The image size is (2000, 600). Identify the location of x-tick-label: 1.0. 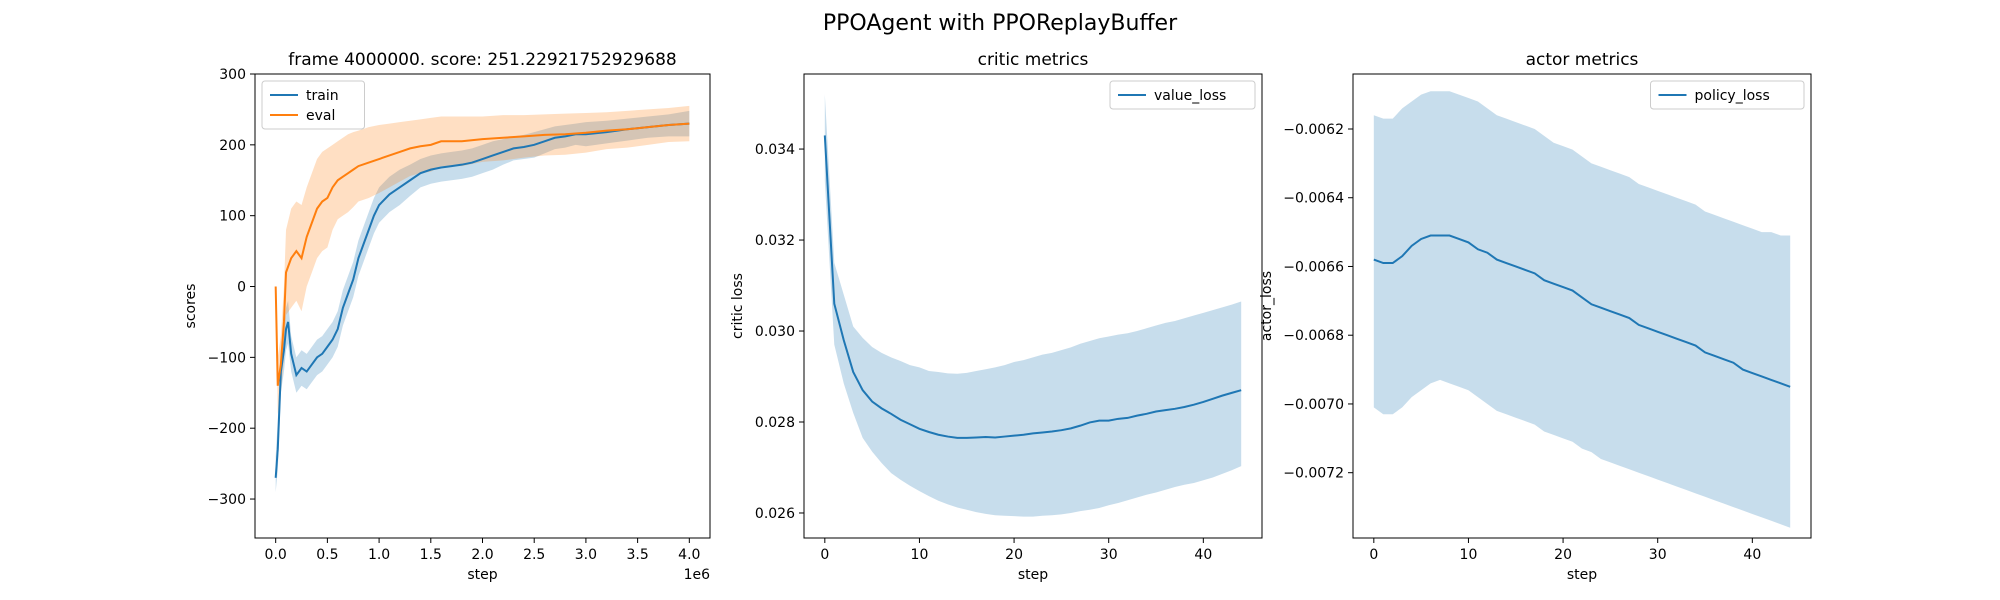
(379, 555).